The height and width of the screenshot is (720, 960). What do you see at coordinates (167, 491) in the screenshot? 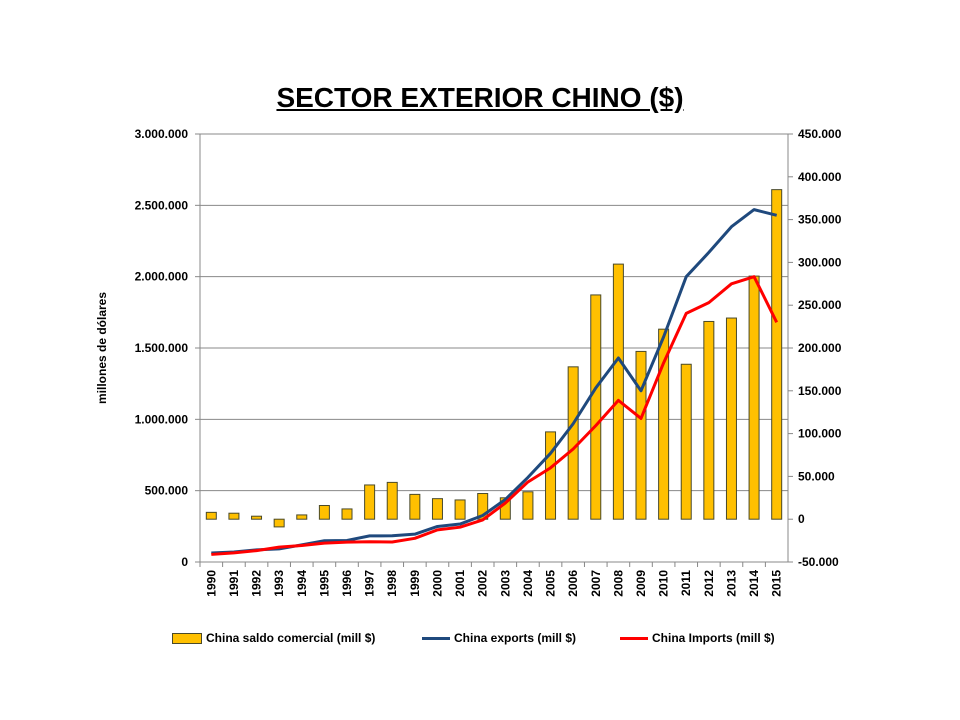
I see `left-tick-label: 500.000` at bounding box center [167, 491].